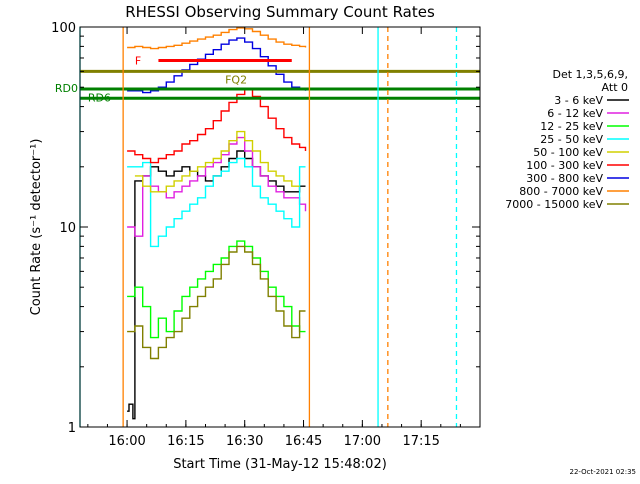 The width and height of the screenshot is (640, 484). I want to click on flag-label-0: F, so click(138, 60).